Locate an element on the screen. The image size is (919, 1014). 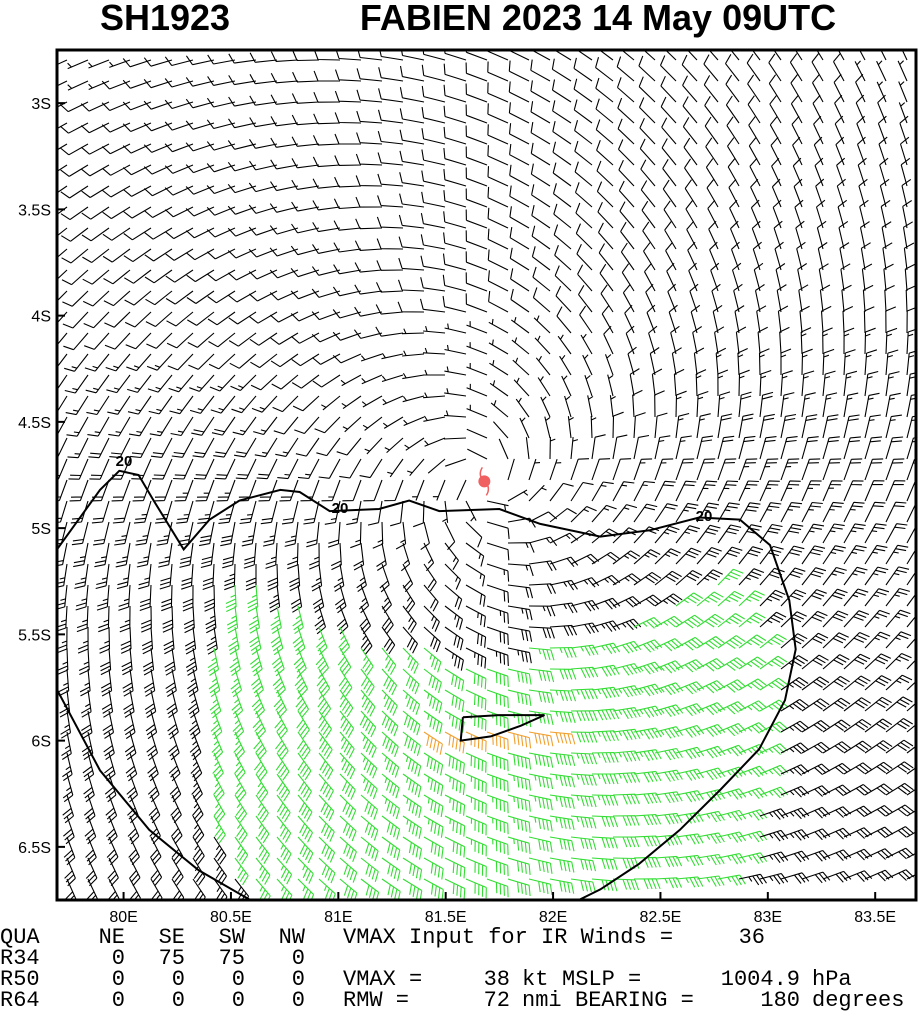
info-value: 36 is located at coordinates (752, 937).